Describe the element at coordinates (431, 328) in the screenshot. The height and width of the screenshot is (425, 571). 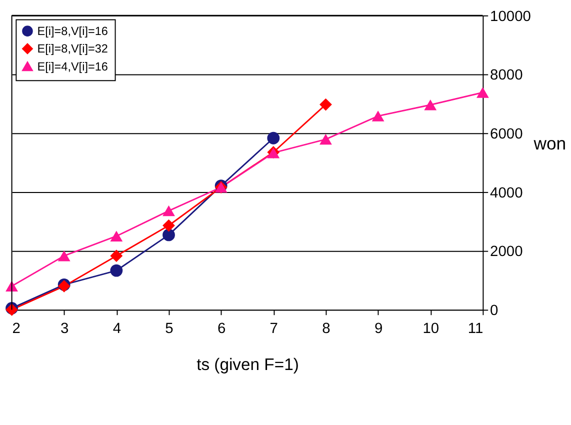
I see `x-tick-label: 10` at that location.